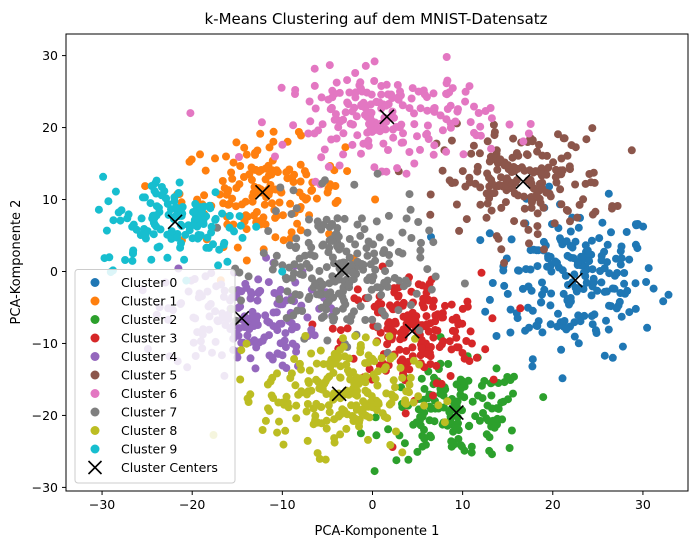  What do you see at coordinates (95, 412) in the screenshot?
I see `legend-marker` at bounding box center [95, 412].